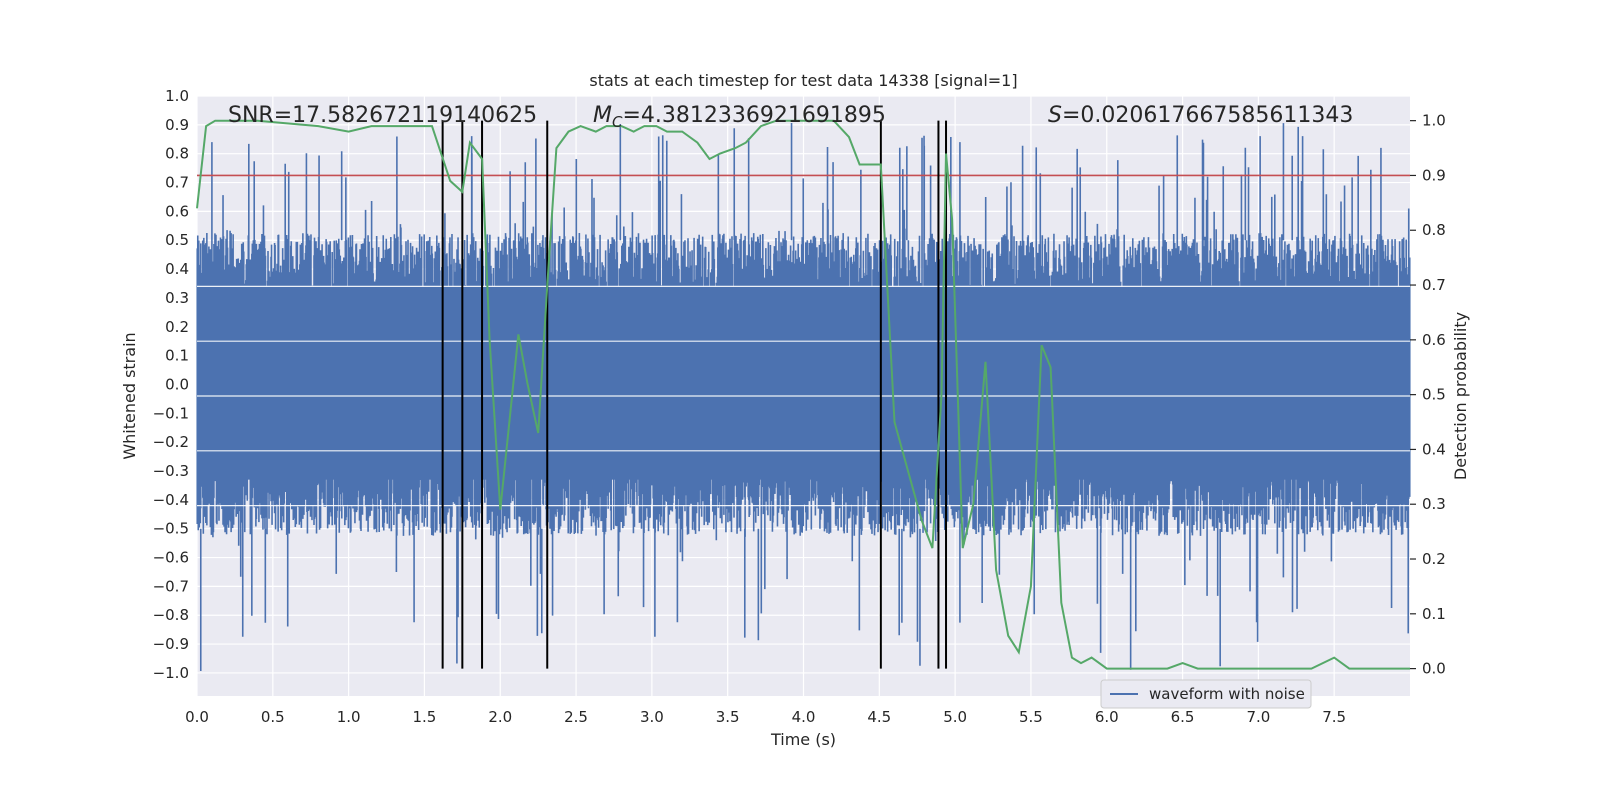 The width and height of the screenshot is (1600, 800). I want to click on y-tick-label-left: −0.1, so click(171, 413).